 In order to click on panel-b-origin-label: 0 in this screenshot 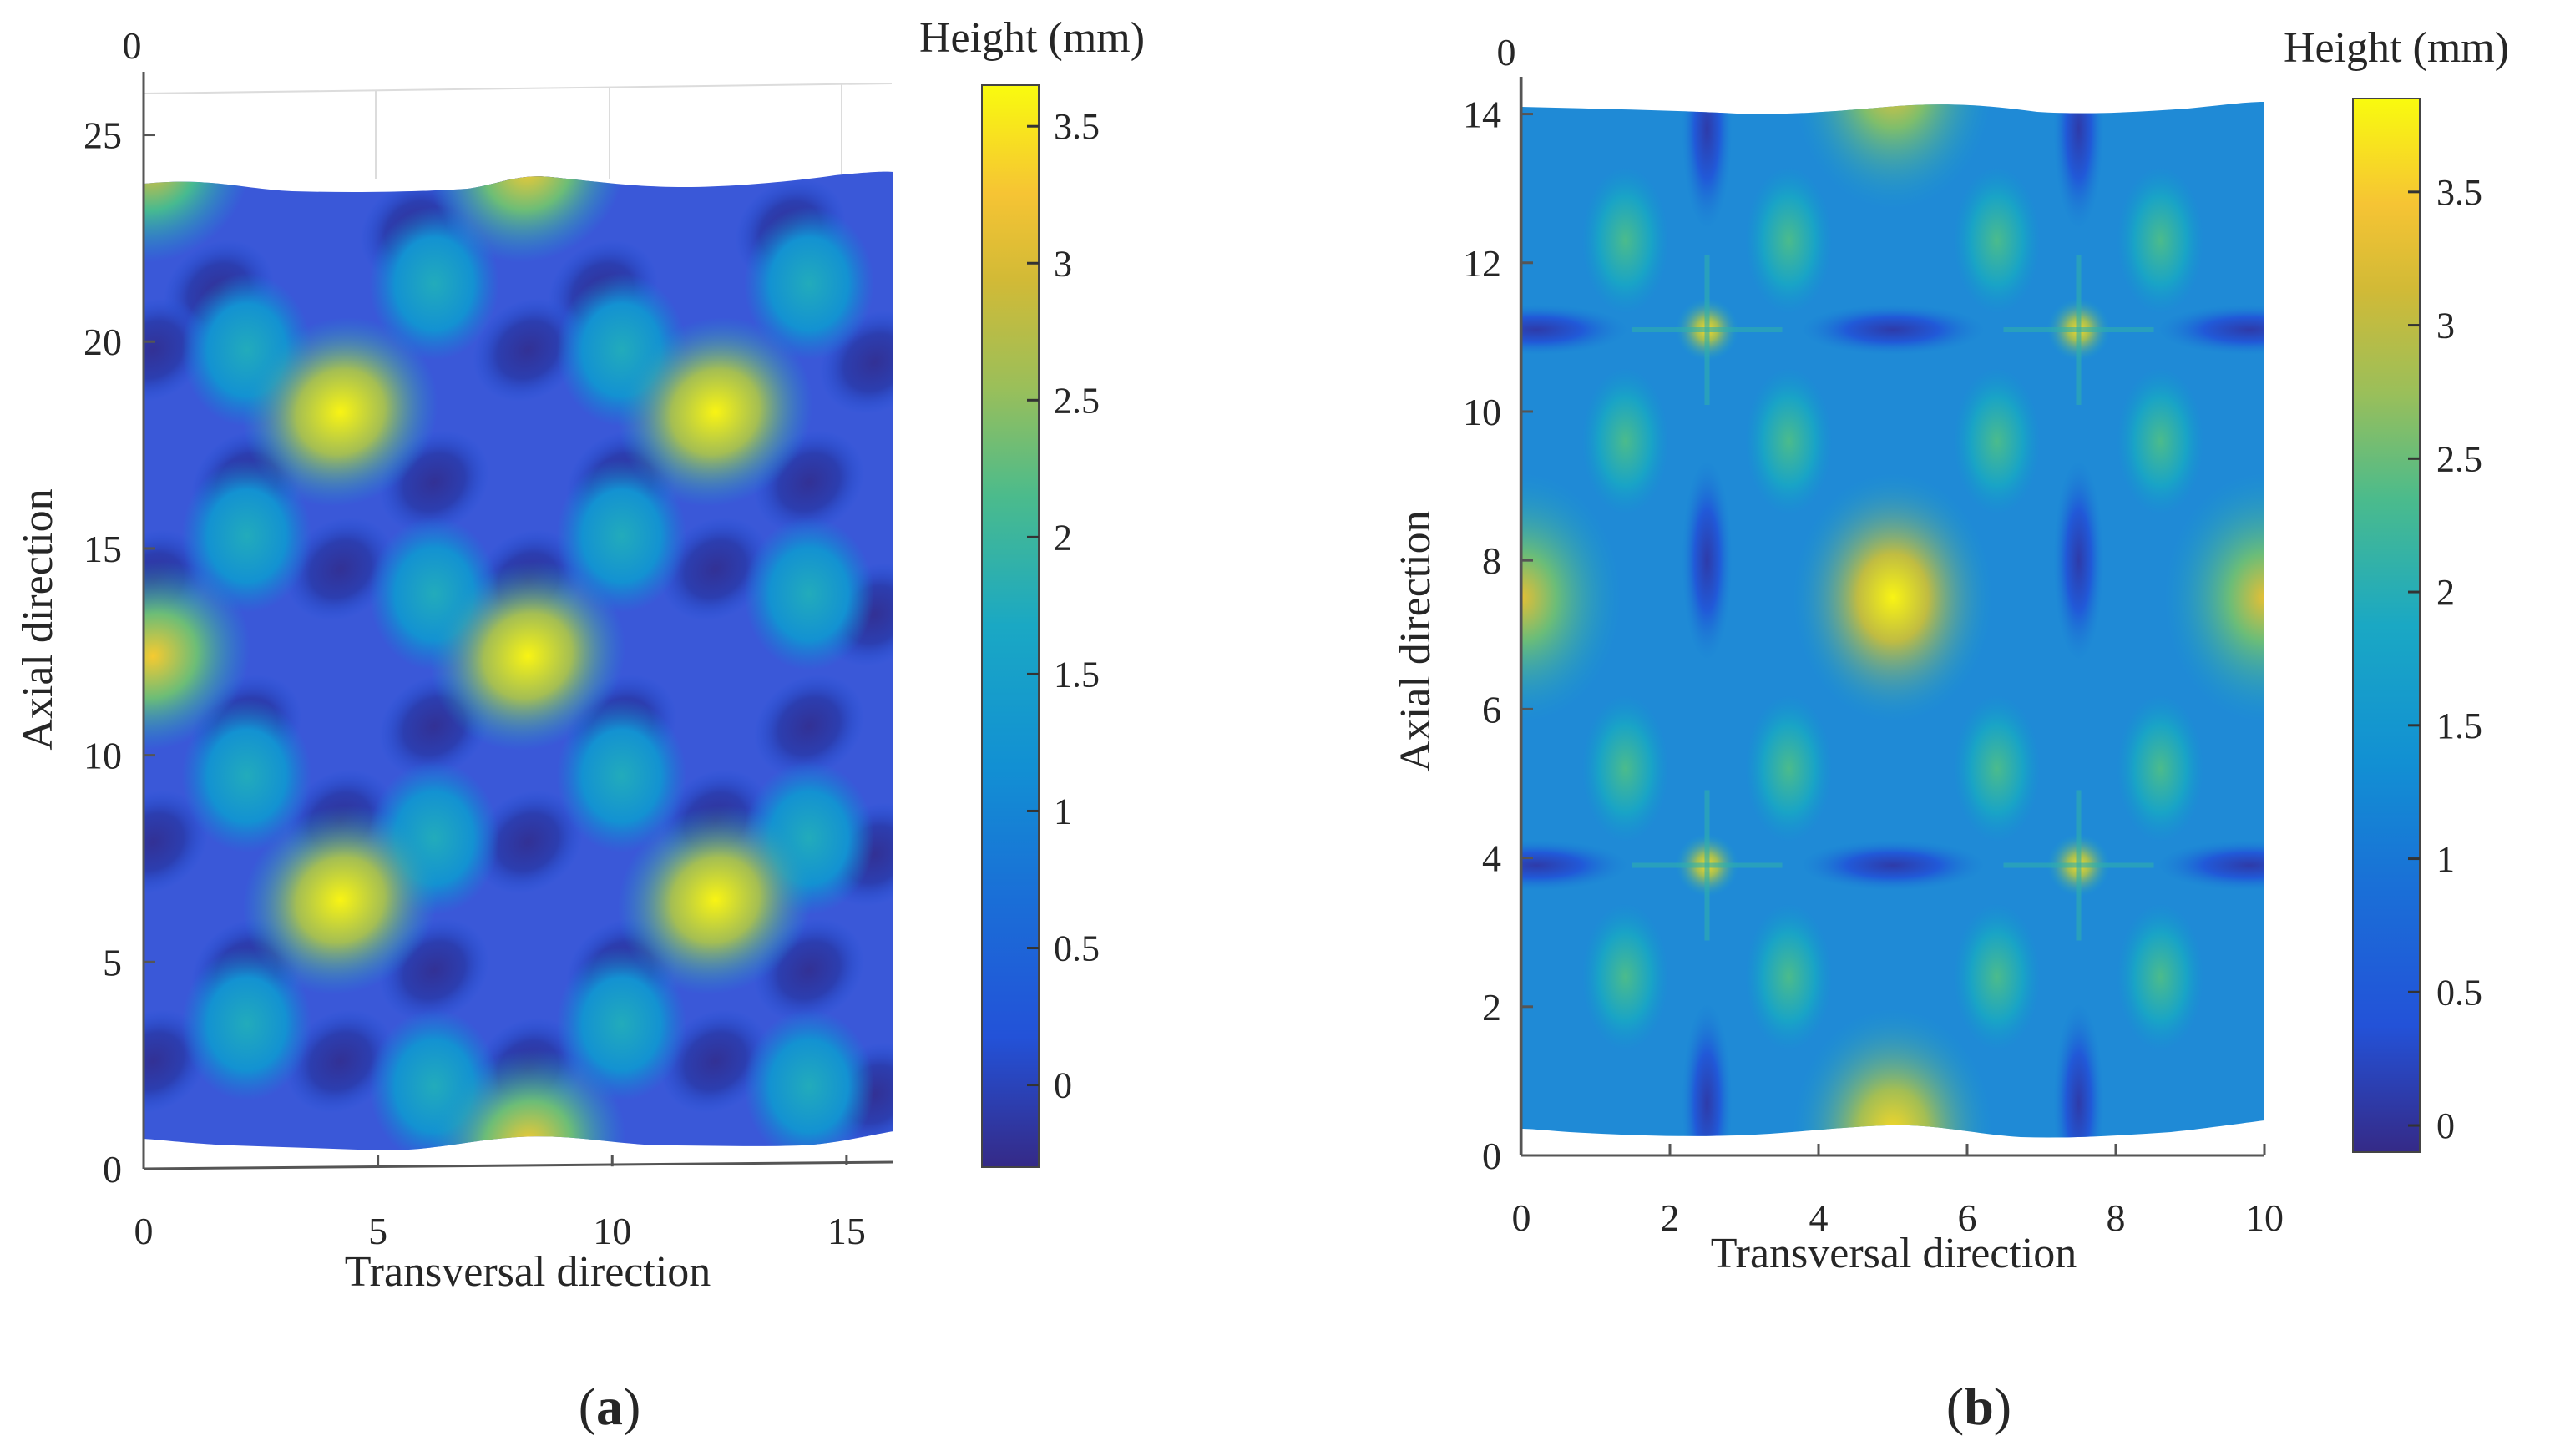, I will do `click(1506, 52)`.